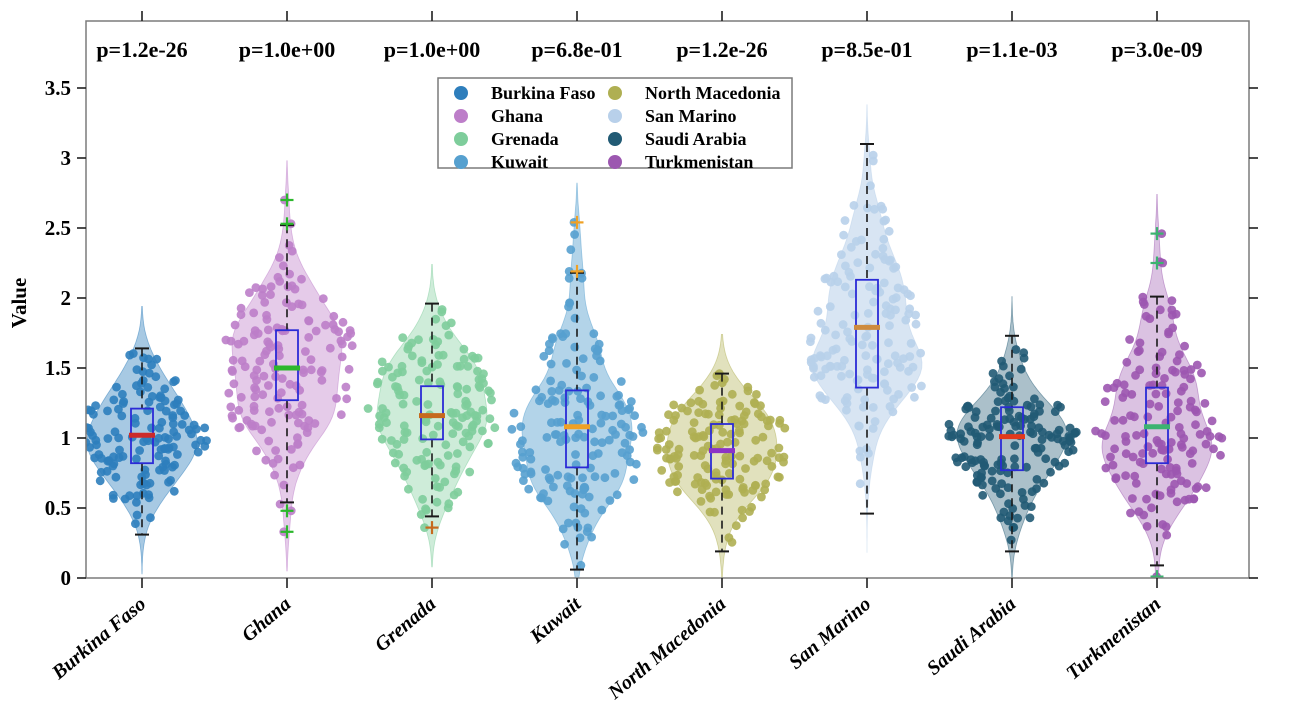 The width and height of the screenshot is (1299, 709). Describe the element at coordinates (98, 638) in the screenshot. I see `x-tick-label: Burkina Faso` at that location.